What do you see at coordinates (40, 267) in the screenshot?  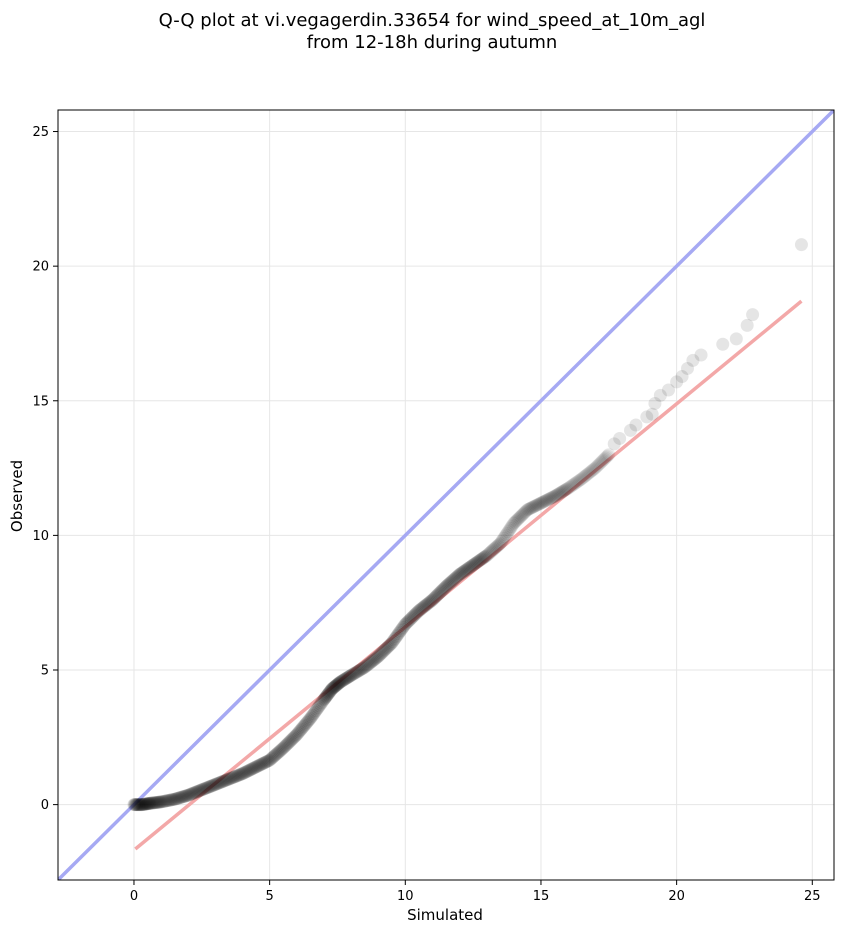 I see `y-tick-label-4: 20` at bounding box center [40, 267].